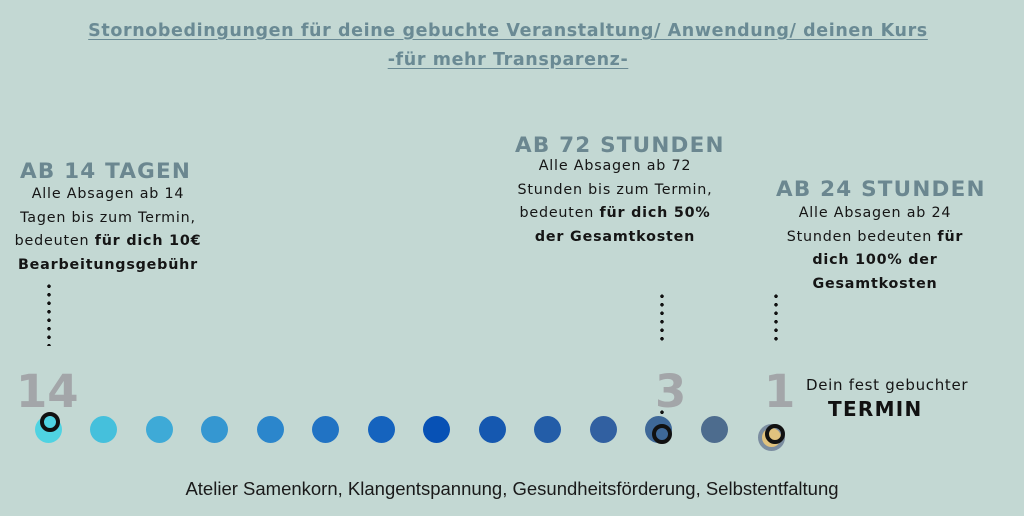 Image resolution: width=1024 pixels, height=516 pixels. What do you see at coordinates (671, 391) in the screenshot?
I see `marker-number-3: 3` at bounding box center [671, 391].